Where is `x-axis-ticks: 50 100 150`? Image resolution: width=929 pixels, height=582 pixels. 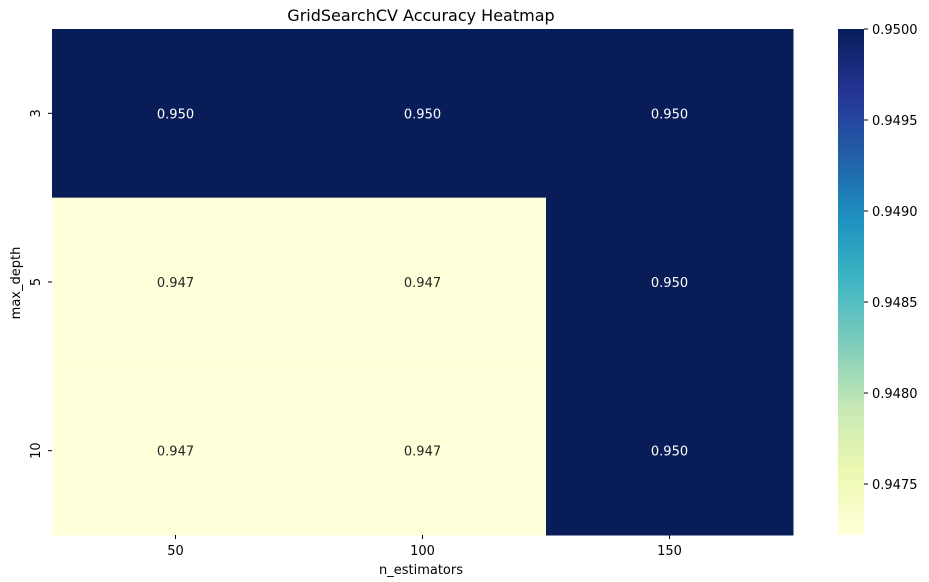 x-axis-ticks: 50 100 150 is located at coordinates (424, 547).